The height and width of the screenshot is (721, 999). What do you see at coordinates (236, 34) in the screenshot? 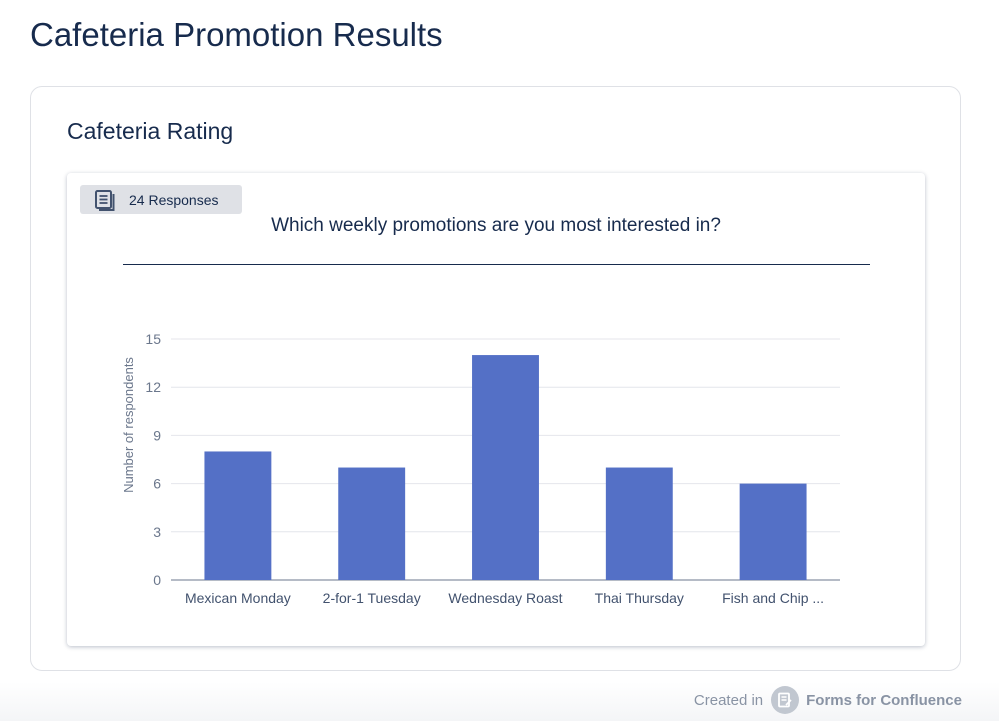
I see `page-title: Cafeteria Promotion Results` at bounding box center [236, 34].